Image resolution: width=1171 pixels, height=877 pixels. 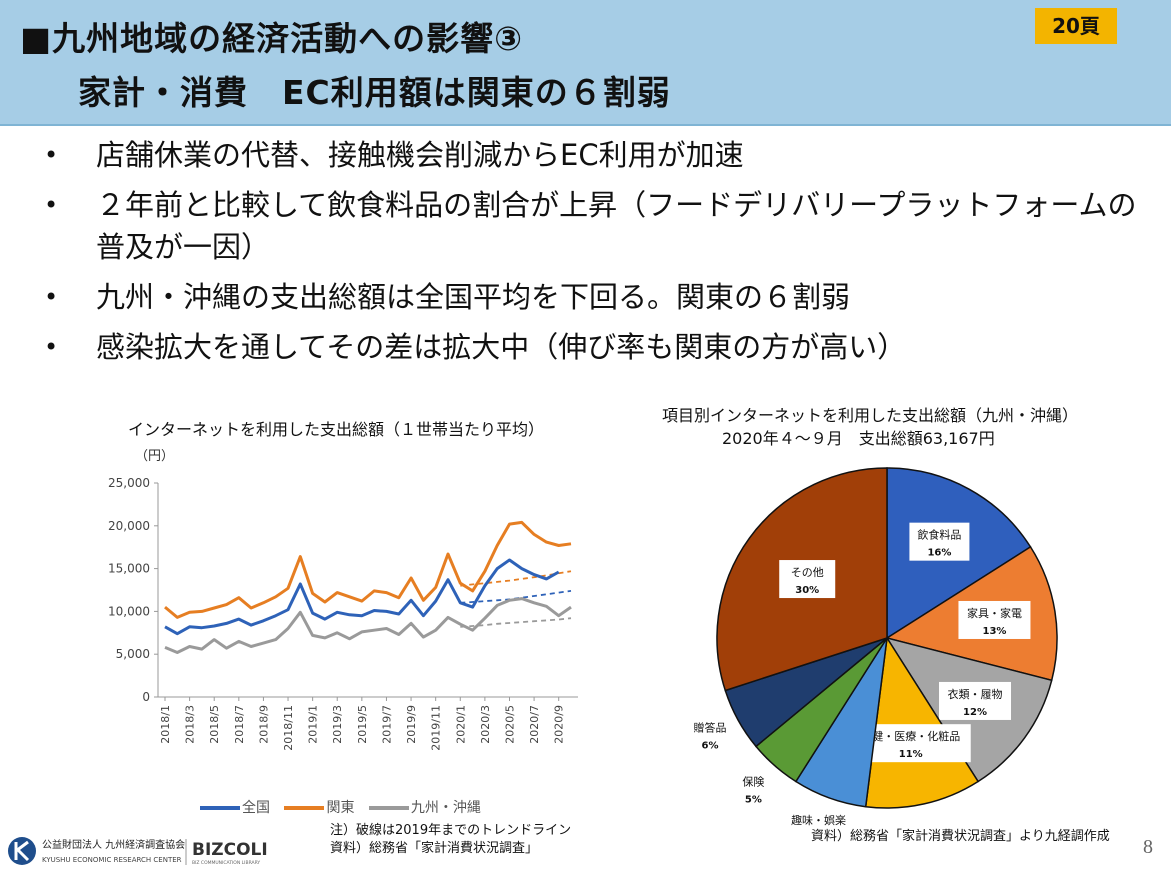 I want to click on bullet-item: • 店舗休業の代替、接触機会削減からEC利用が加速, so click(x=599, y=155).